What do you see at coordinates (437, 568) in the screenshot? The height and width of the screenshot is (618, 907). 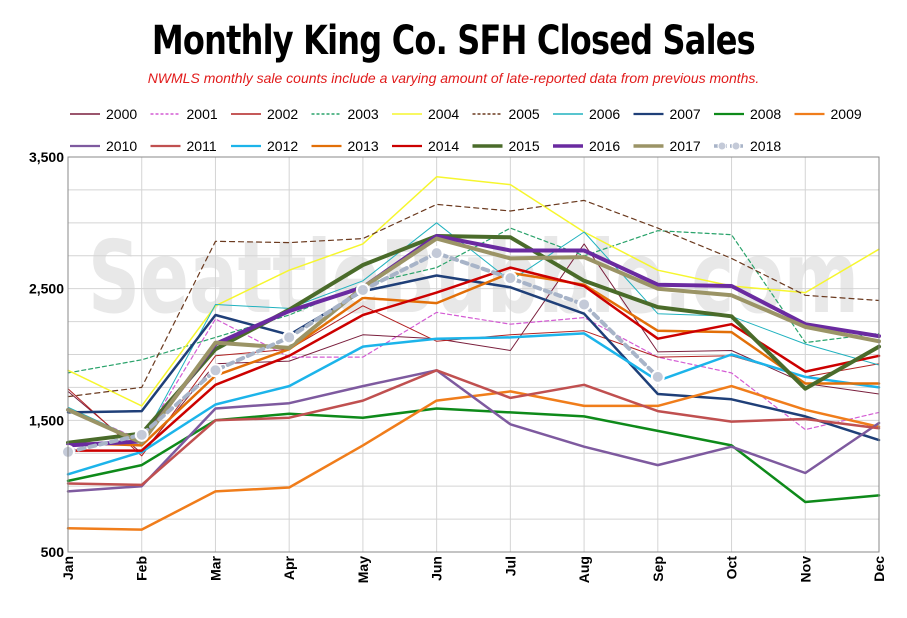 I see `x-tick-label: Jun` at bounding box center [437, 568].